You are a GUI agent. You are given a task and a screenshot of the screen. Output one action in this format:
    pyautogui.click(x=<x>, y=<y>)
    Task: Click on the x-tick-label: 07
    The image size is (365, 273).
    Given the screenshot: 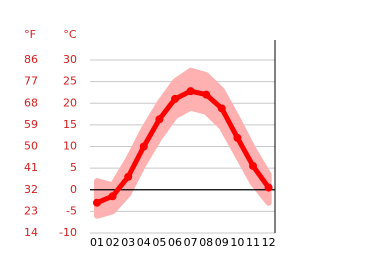 What is the action you would take?
    pyautogui.click(x=191, y=242)
    